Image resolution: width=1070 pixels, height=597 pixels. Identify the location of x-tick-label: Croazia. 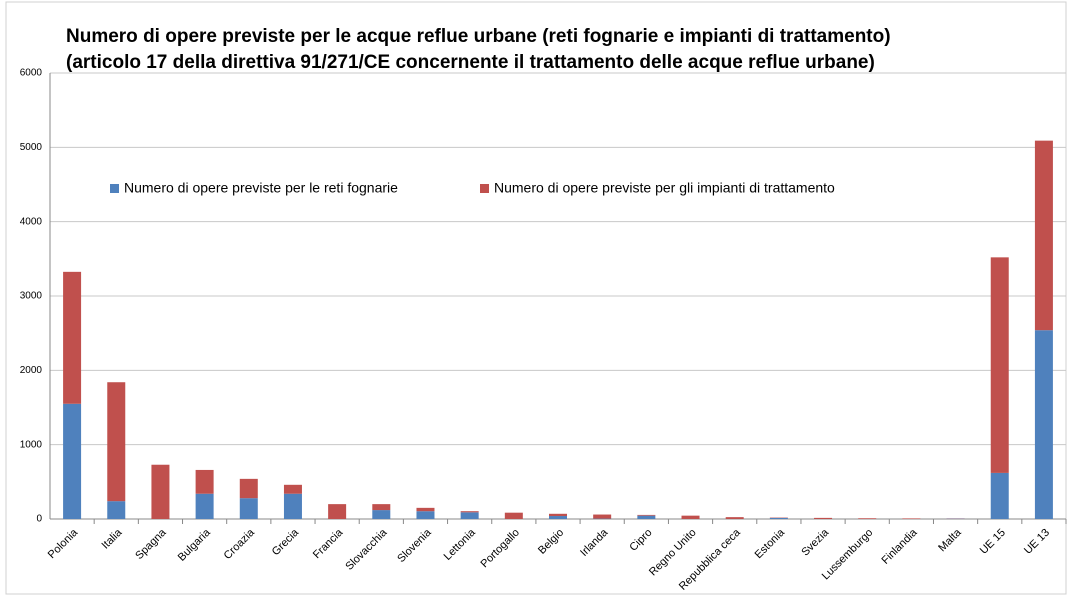
(240, 544).